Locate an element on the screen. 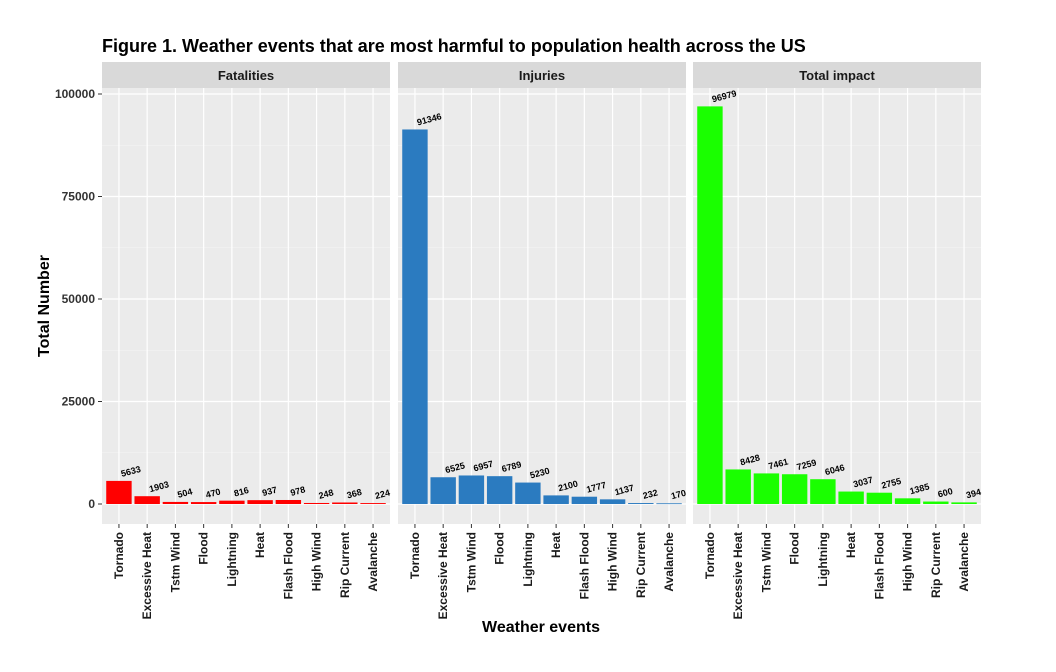 The image size is (1056, 672). y-axis-title: Total Number is located at coordinates (44, 306).